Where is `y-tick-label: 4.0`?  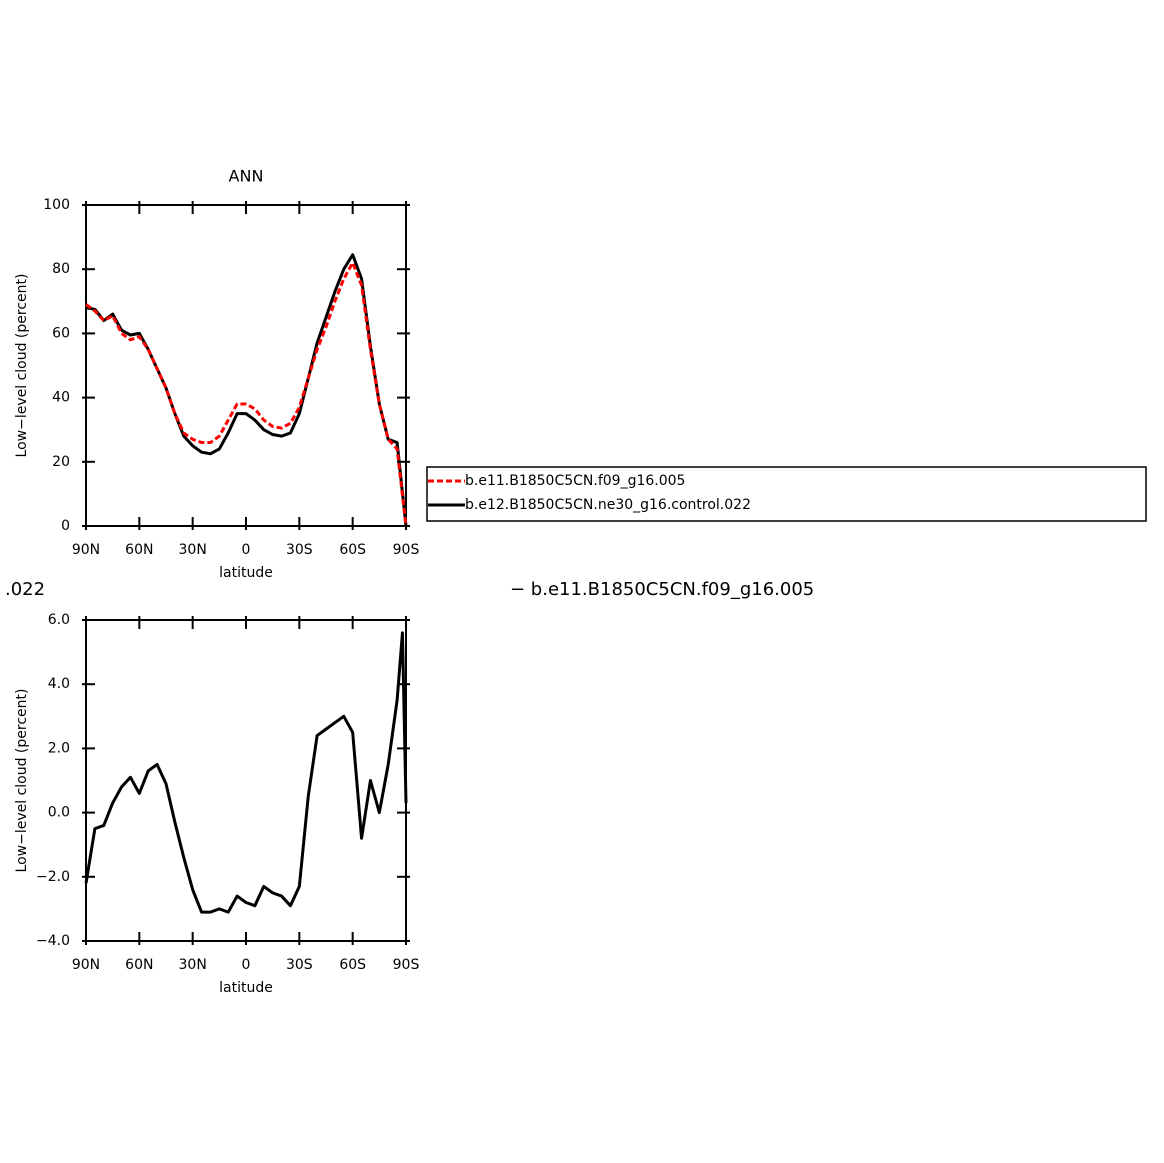
y-tick-label: 4.0 is located at coordinates (59, 684).